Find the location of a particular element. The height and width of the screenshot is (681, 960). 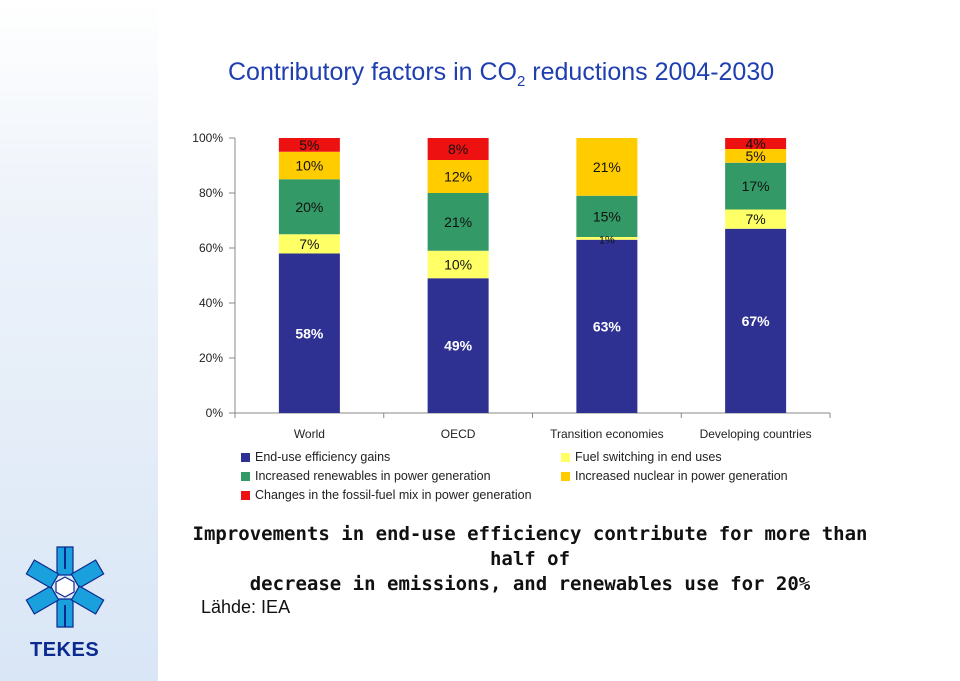

data-label: 15% is located at coordinates (607, 216).